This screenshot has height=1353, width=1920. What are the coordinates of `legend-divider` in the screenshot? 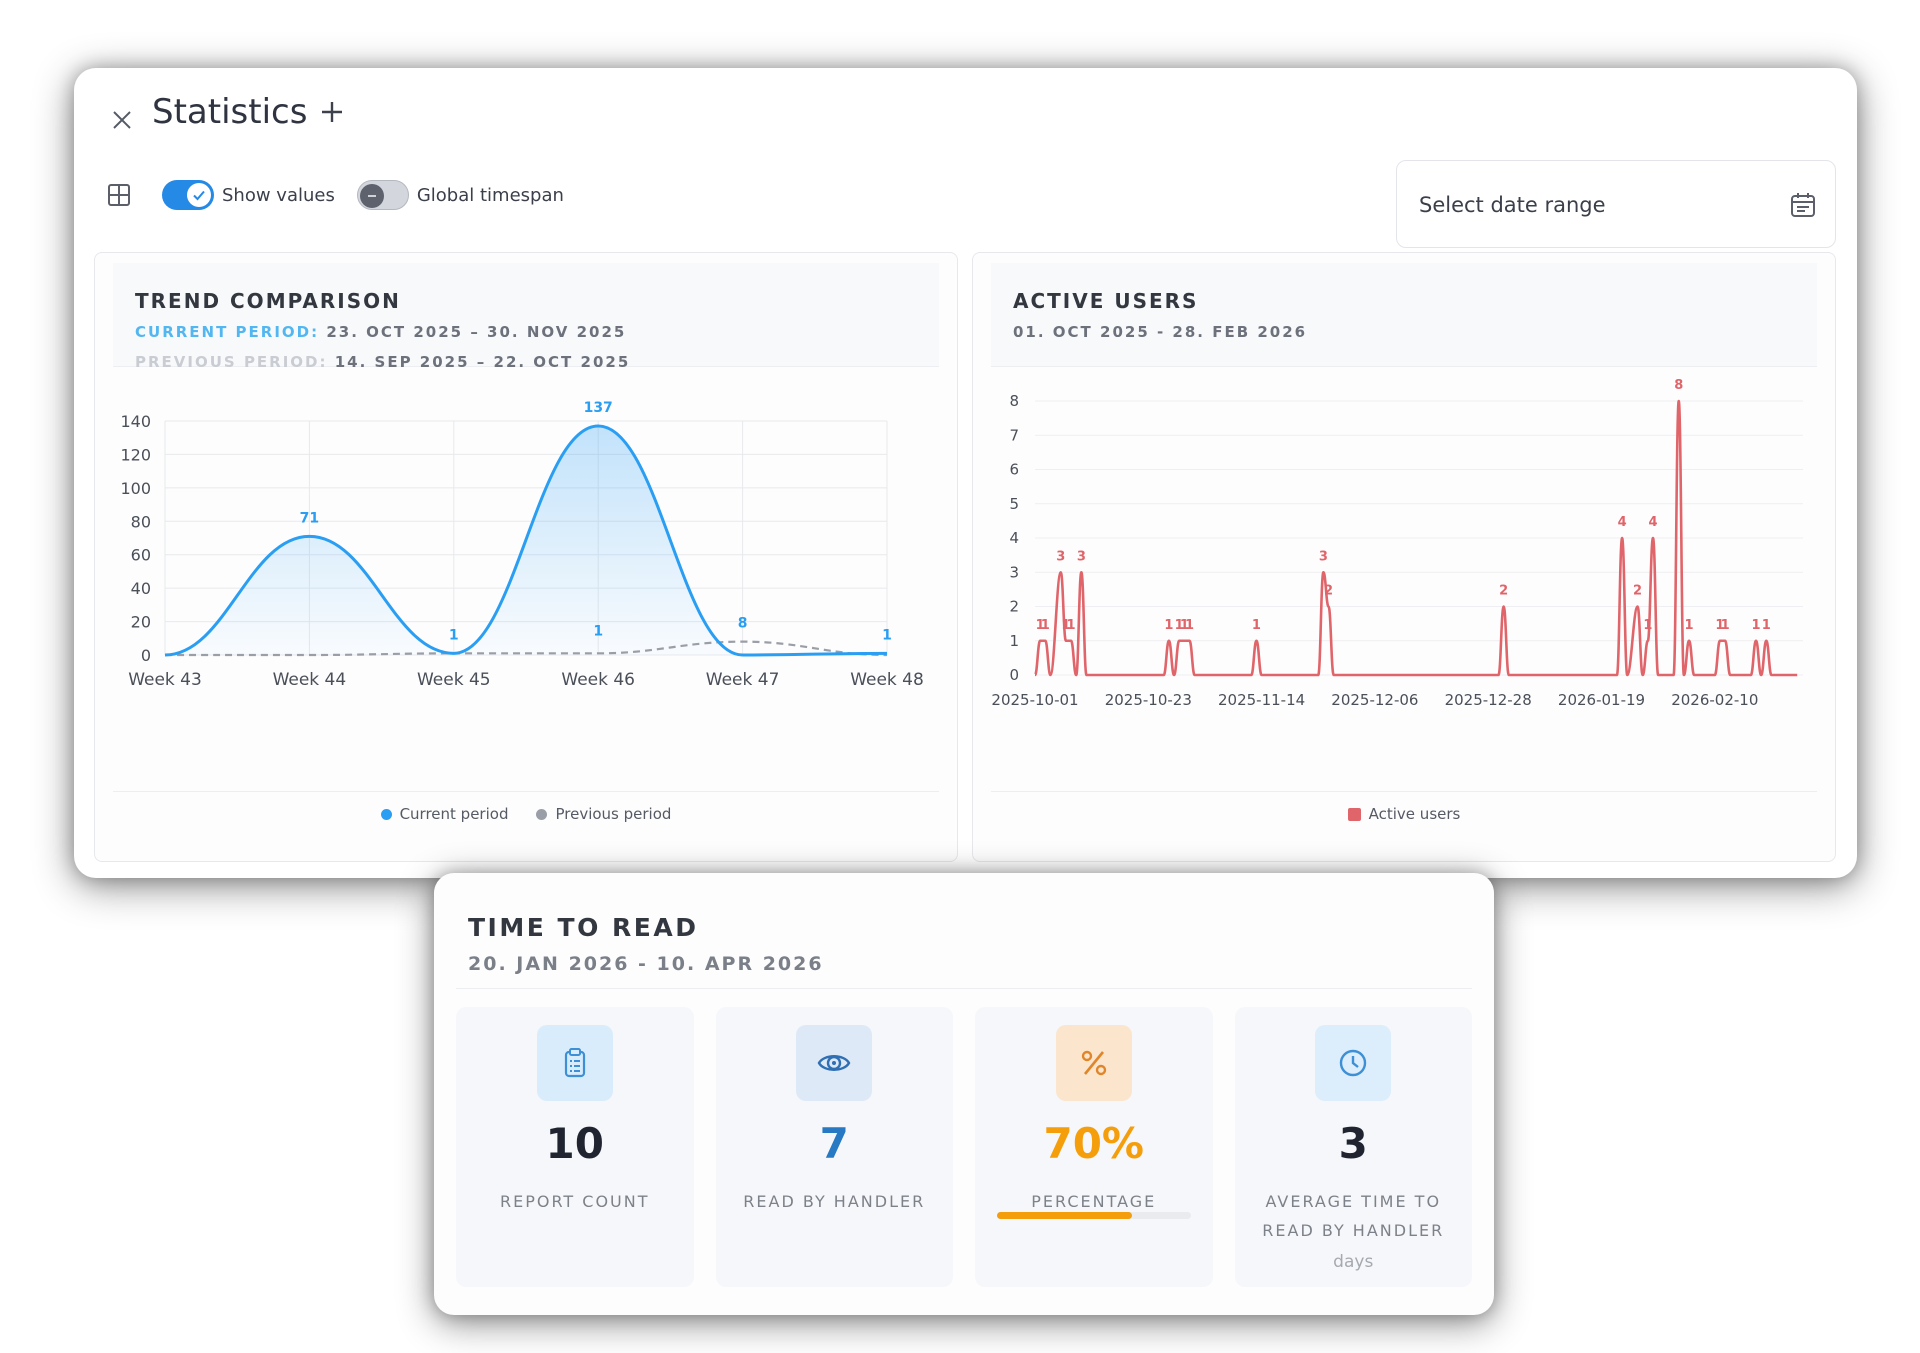 It's located at (526, 791).